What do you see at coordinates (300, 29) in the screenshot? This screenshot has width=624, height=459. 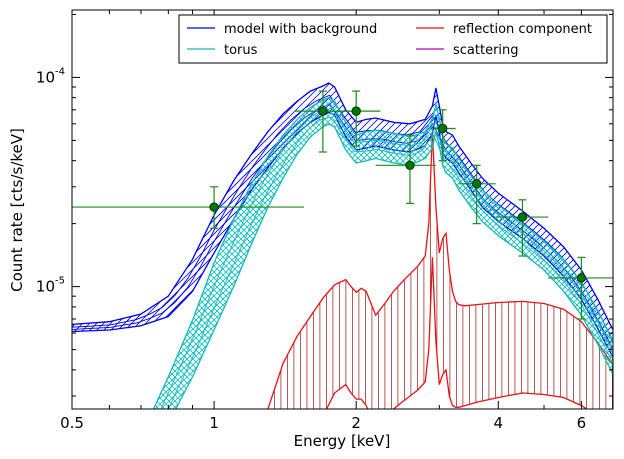 I see `legend-label-model: model with background` at bounding box center [300, 29].